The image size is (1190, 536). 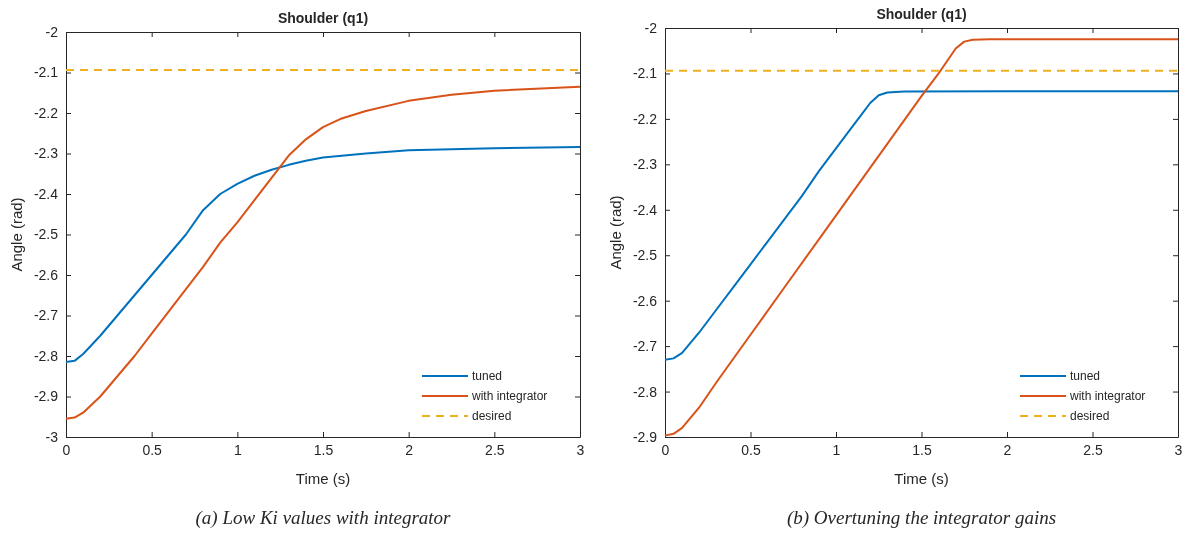 What do you see at coordinates (52, 436) in the screenshot?
I see `y-tick-label: -3` at bounding box center [52, 436].